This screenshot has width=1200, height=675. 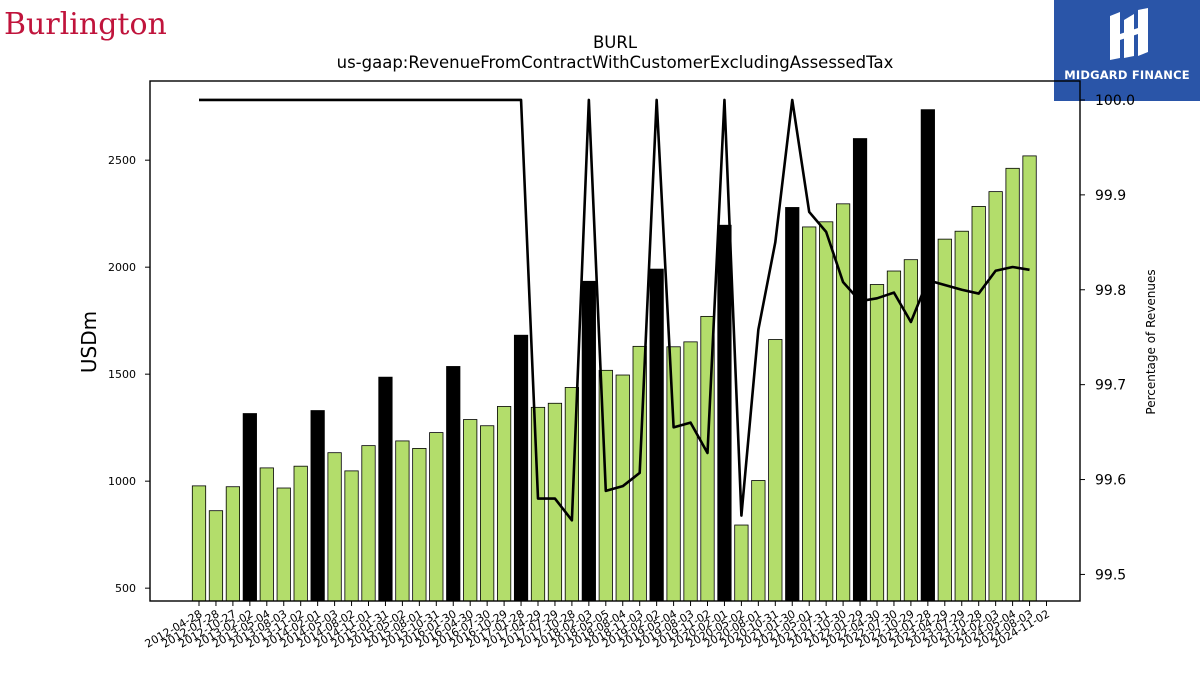 What do you see at coordinates (1127, 75) in the screenshot?
I see `midgard-finance-text: MIDGARD FINANCE` at bounding box center [1127, 75].